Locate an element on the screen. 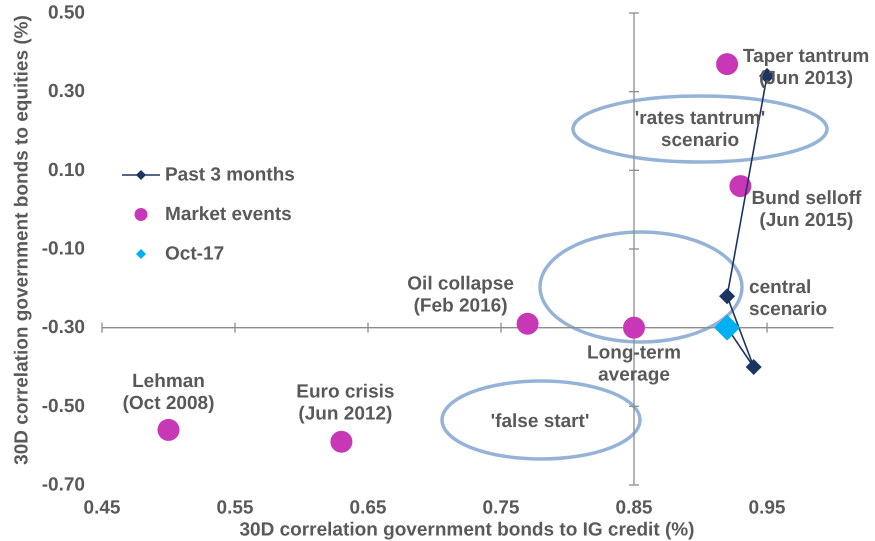 This screenshot has height=541, width=875. x-tick-label: 0.95 is located at coordinates (767, 508).